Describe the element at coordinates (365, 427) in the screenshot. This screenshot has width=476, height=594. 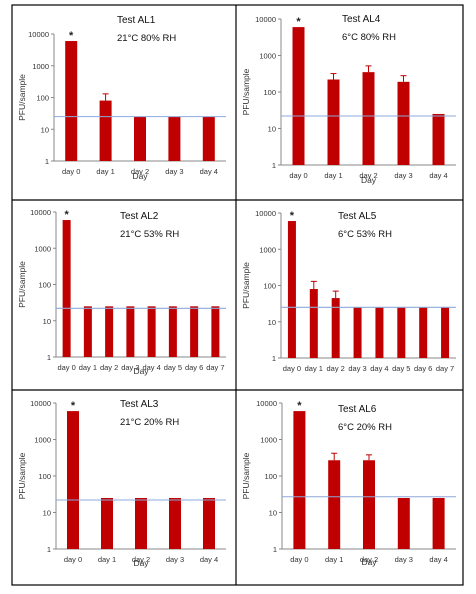
I see `chart-subtitle: 6°C 20% RH` at that location.